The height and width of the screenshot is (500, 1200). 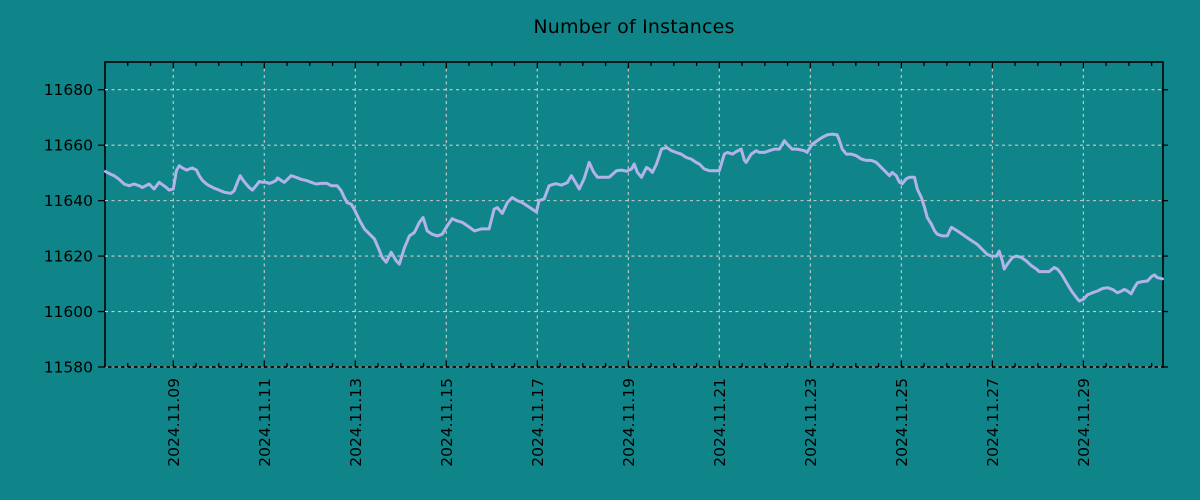 What do you see at coordinates (447, 422) in the screenshot?
I see `x-axis-label: 2024.11.15` at bounding box center [447, 422].